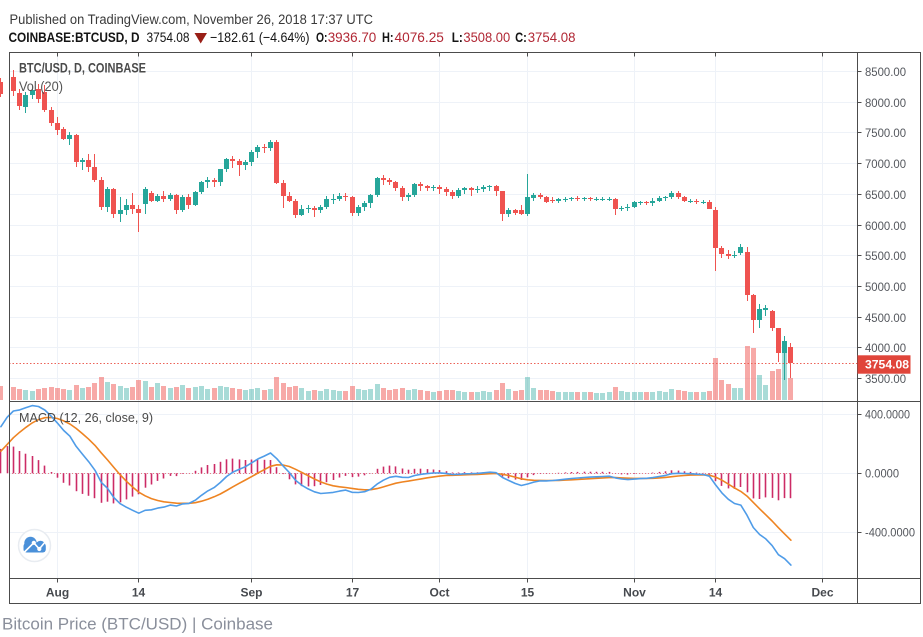  I want to click on svg-text: H:, so click(388, 37).